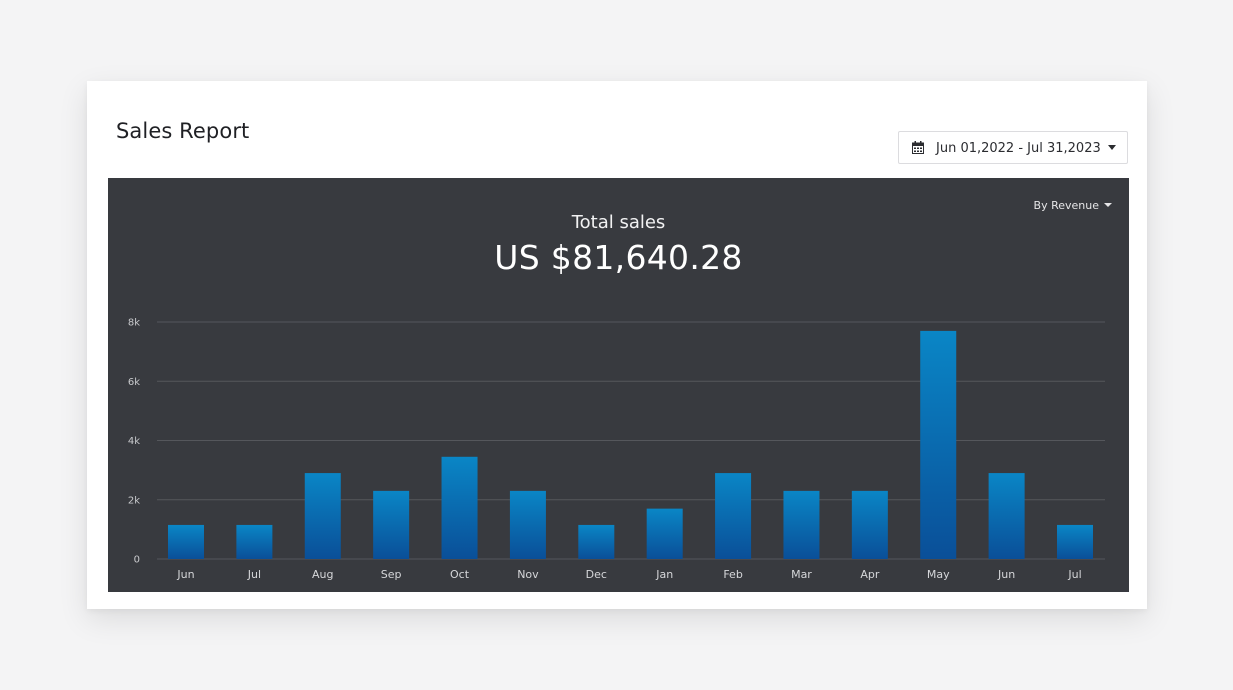 The image size is (1233, 690). I want to click on date-range-picker: Jun 01,2022 - Jul 31,2023, so click(1013, 147).